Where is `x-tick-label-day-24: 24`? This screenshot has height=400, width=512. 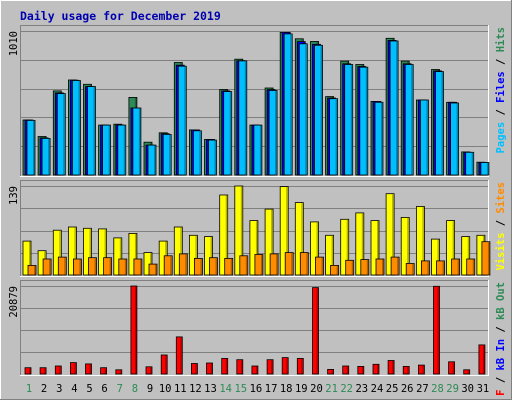
x-tick-label-day-24: 24 is located at coordinates (377, 389).